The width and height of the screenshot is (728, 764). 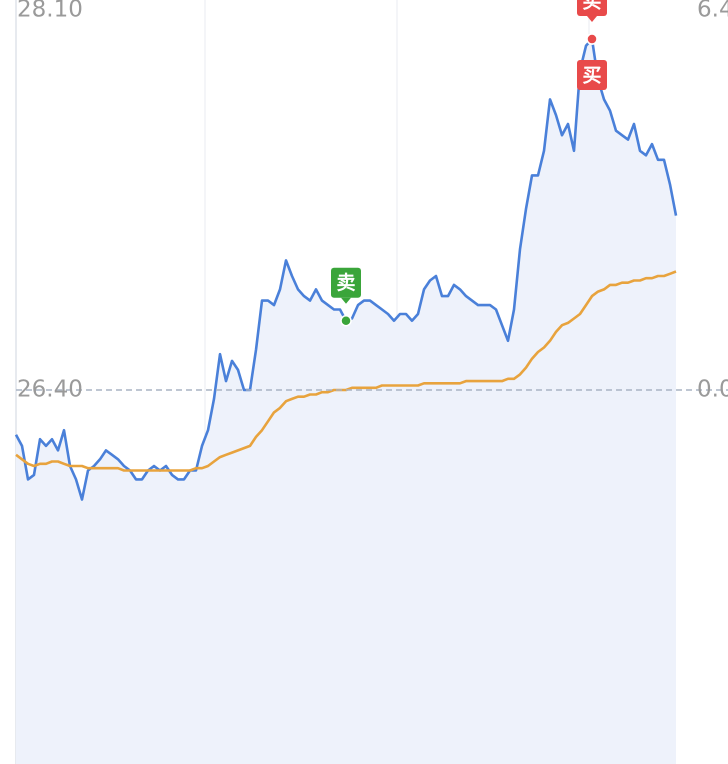 What do you see at coordinates (712, 11) in the screenshot?
I see `y2-tick-label: 6.4` at bounding box center [712, 11].